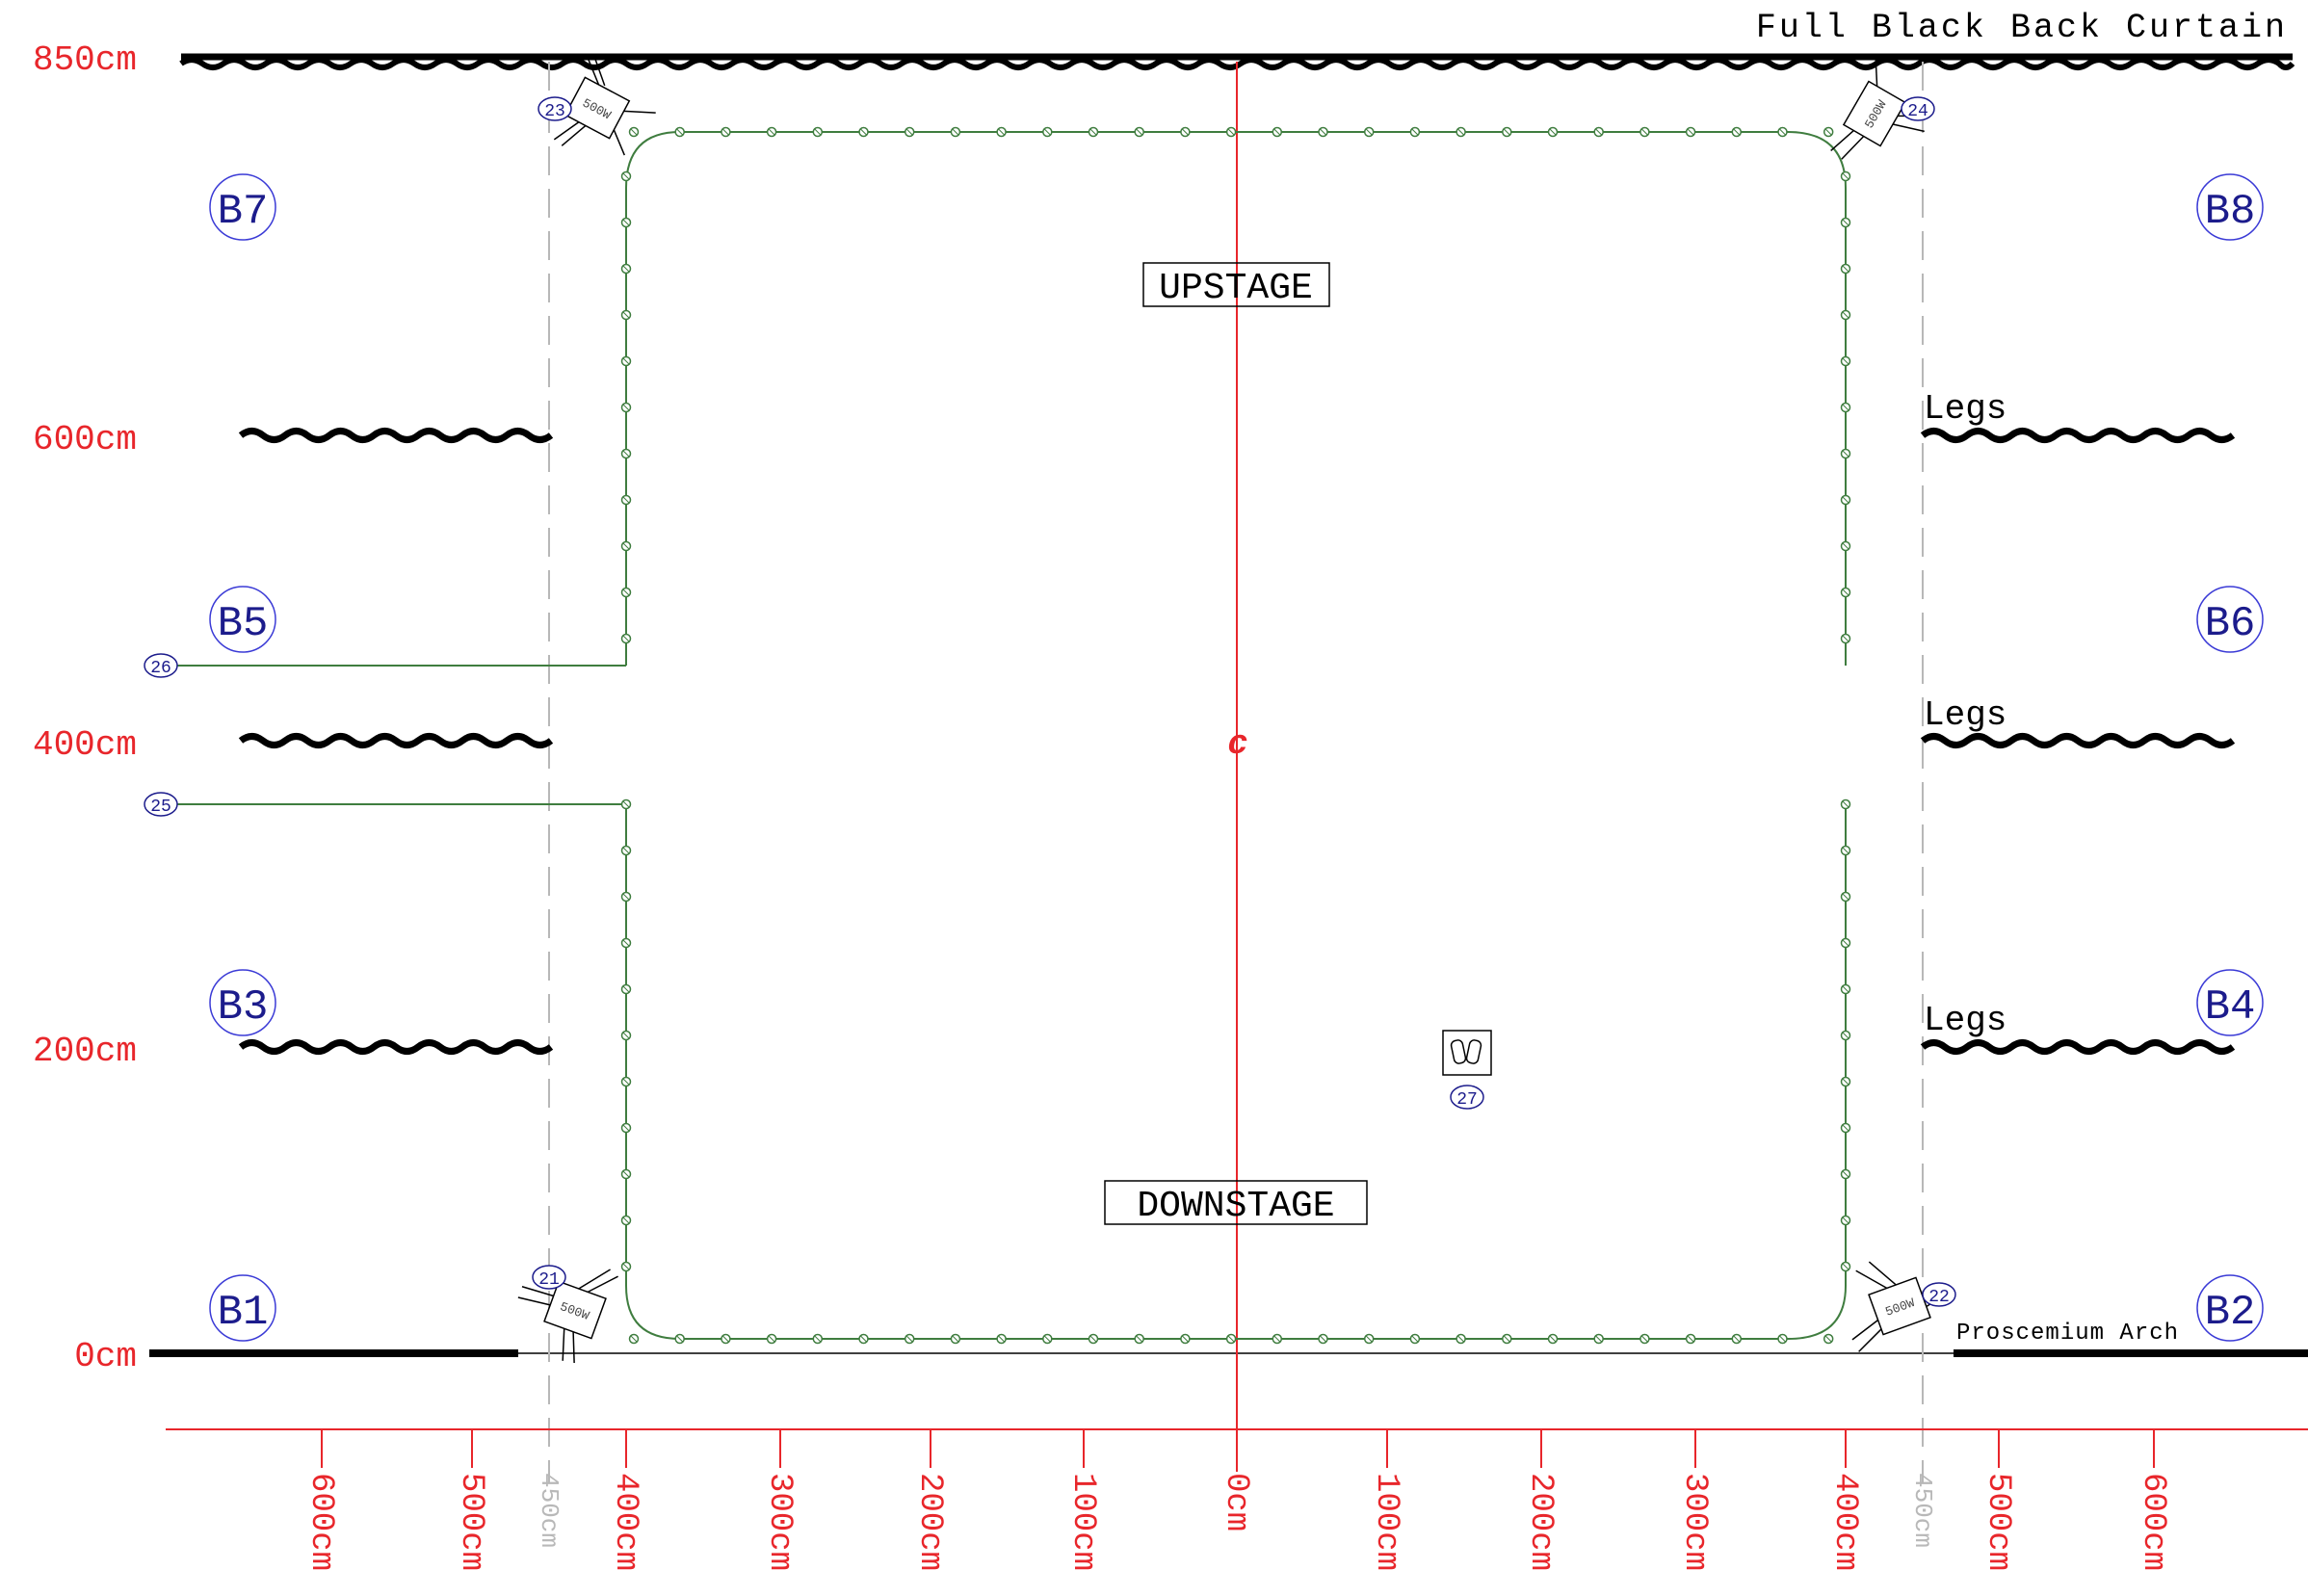 The height and width of the screenshot is (1596, 2308). I want to click on bar-b8-ring, so click(2230, 207).